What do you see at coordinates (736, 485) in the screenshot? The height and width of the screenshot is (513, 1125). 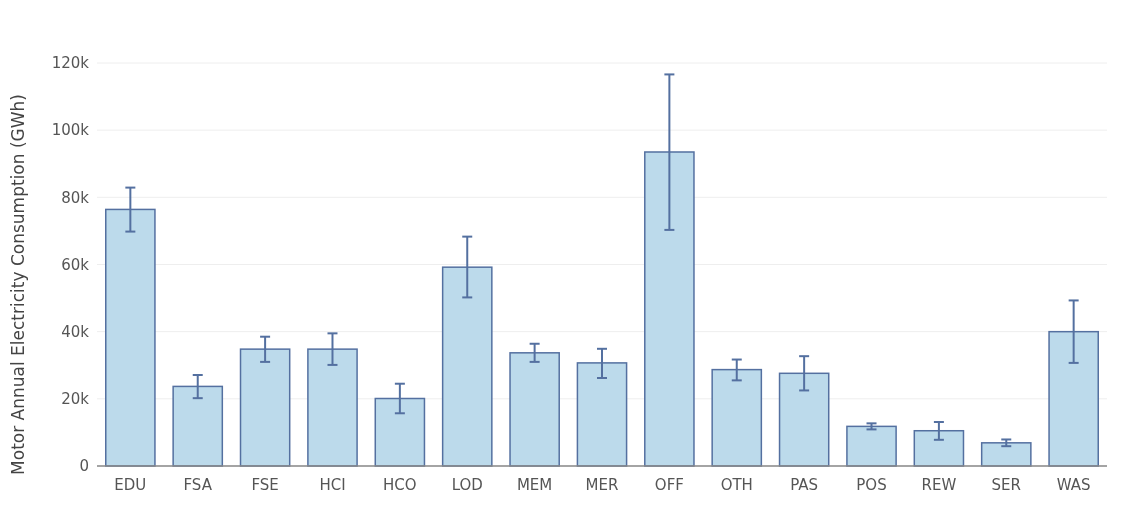 I see `x-tick-label: OTH` at bounding box center [736, 485].